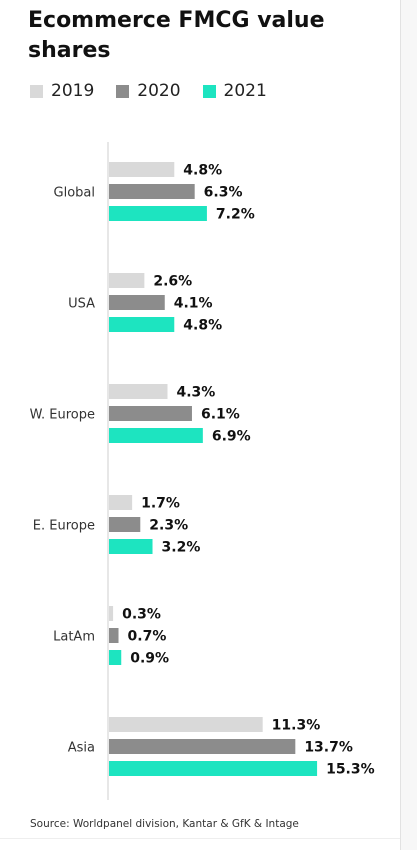  I want to click on legend: 2019 2020 2021, so click(159, 91).